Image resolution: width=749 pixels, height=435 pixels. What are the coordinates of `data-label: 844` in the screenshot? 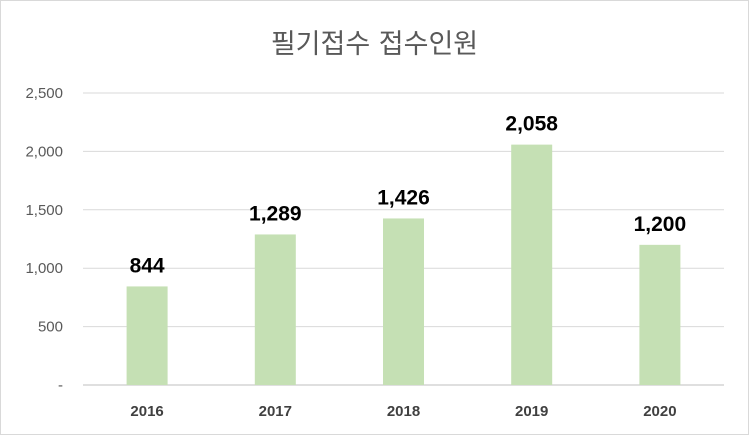 It's located at (147, 265).